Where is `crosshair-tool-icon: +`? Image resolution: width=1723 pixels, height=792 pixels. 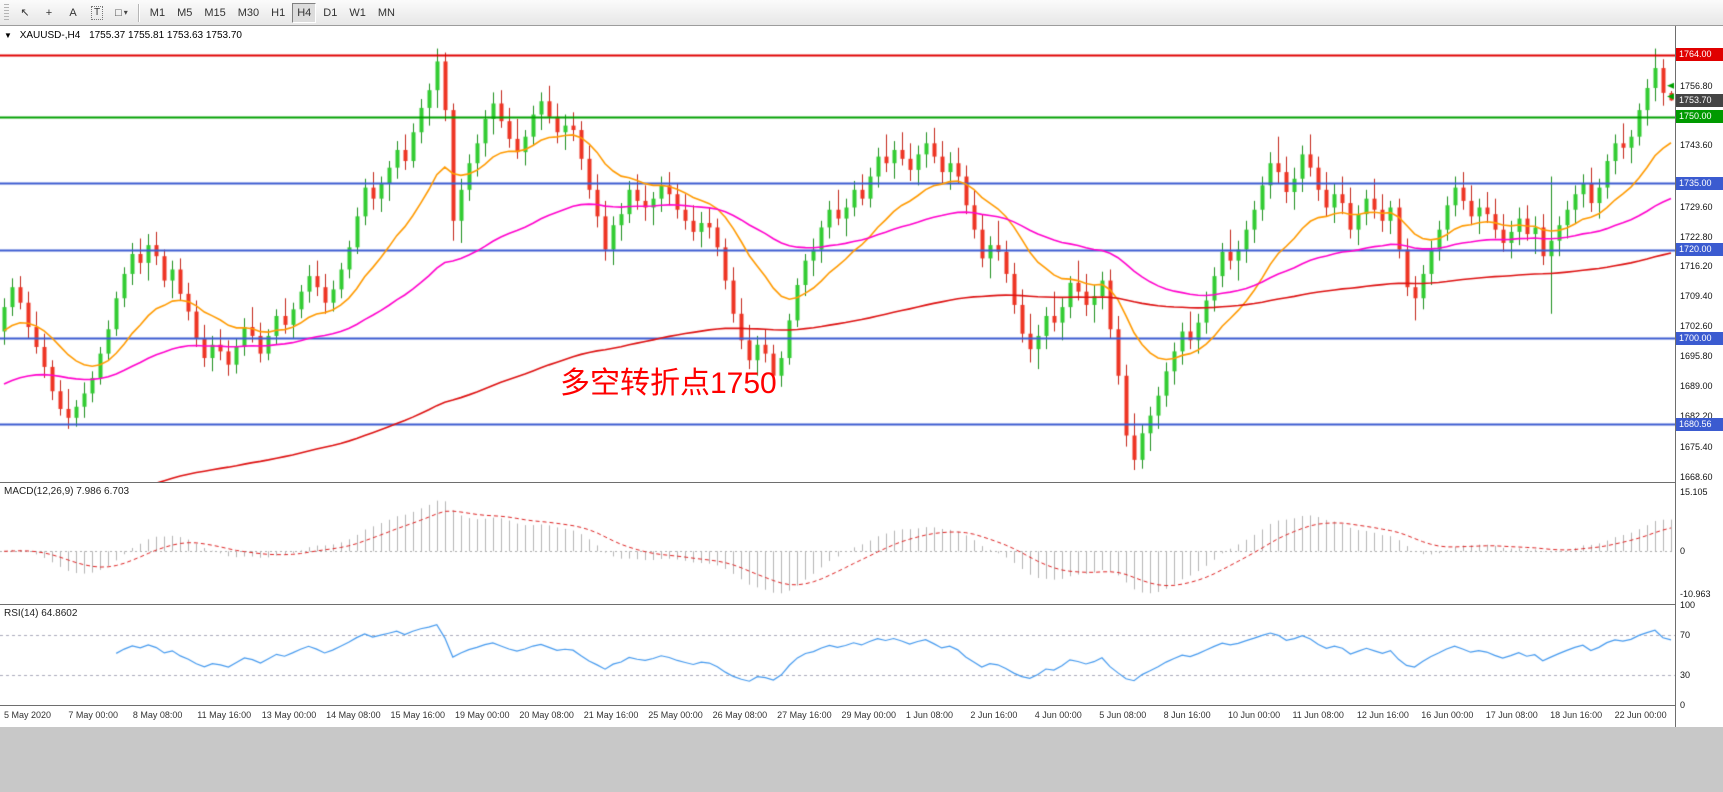
crosshair-tool-icon: + is located at coordinates (49, 12).